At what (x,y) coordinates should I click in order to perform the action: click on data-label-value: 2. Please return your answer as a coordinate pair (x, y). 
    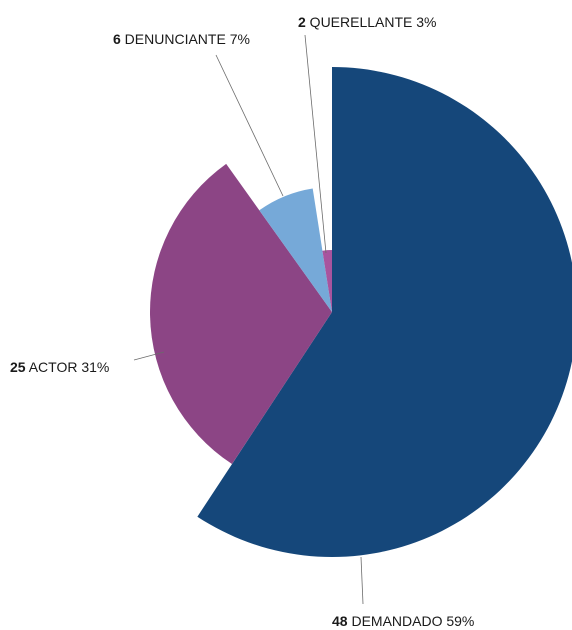
    Looking at the image, I should click on (302, 22).